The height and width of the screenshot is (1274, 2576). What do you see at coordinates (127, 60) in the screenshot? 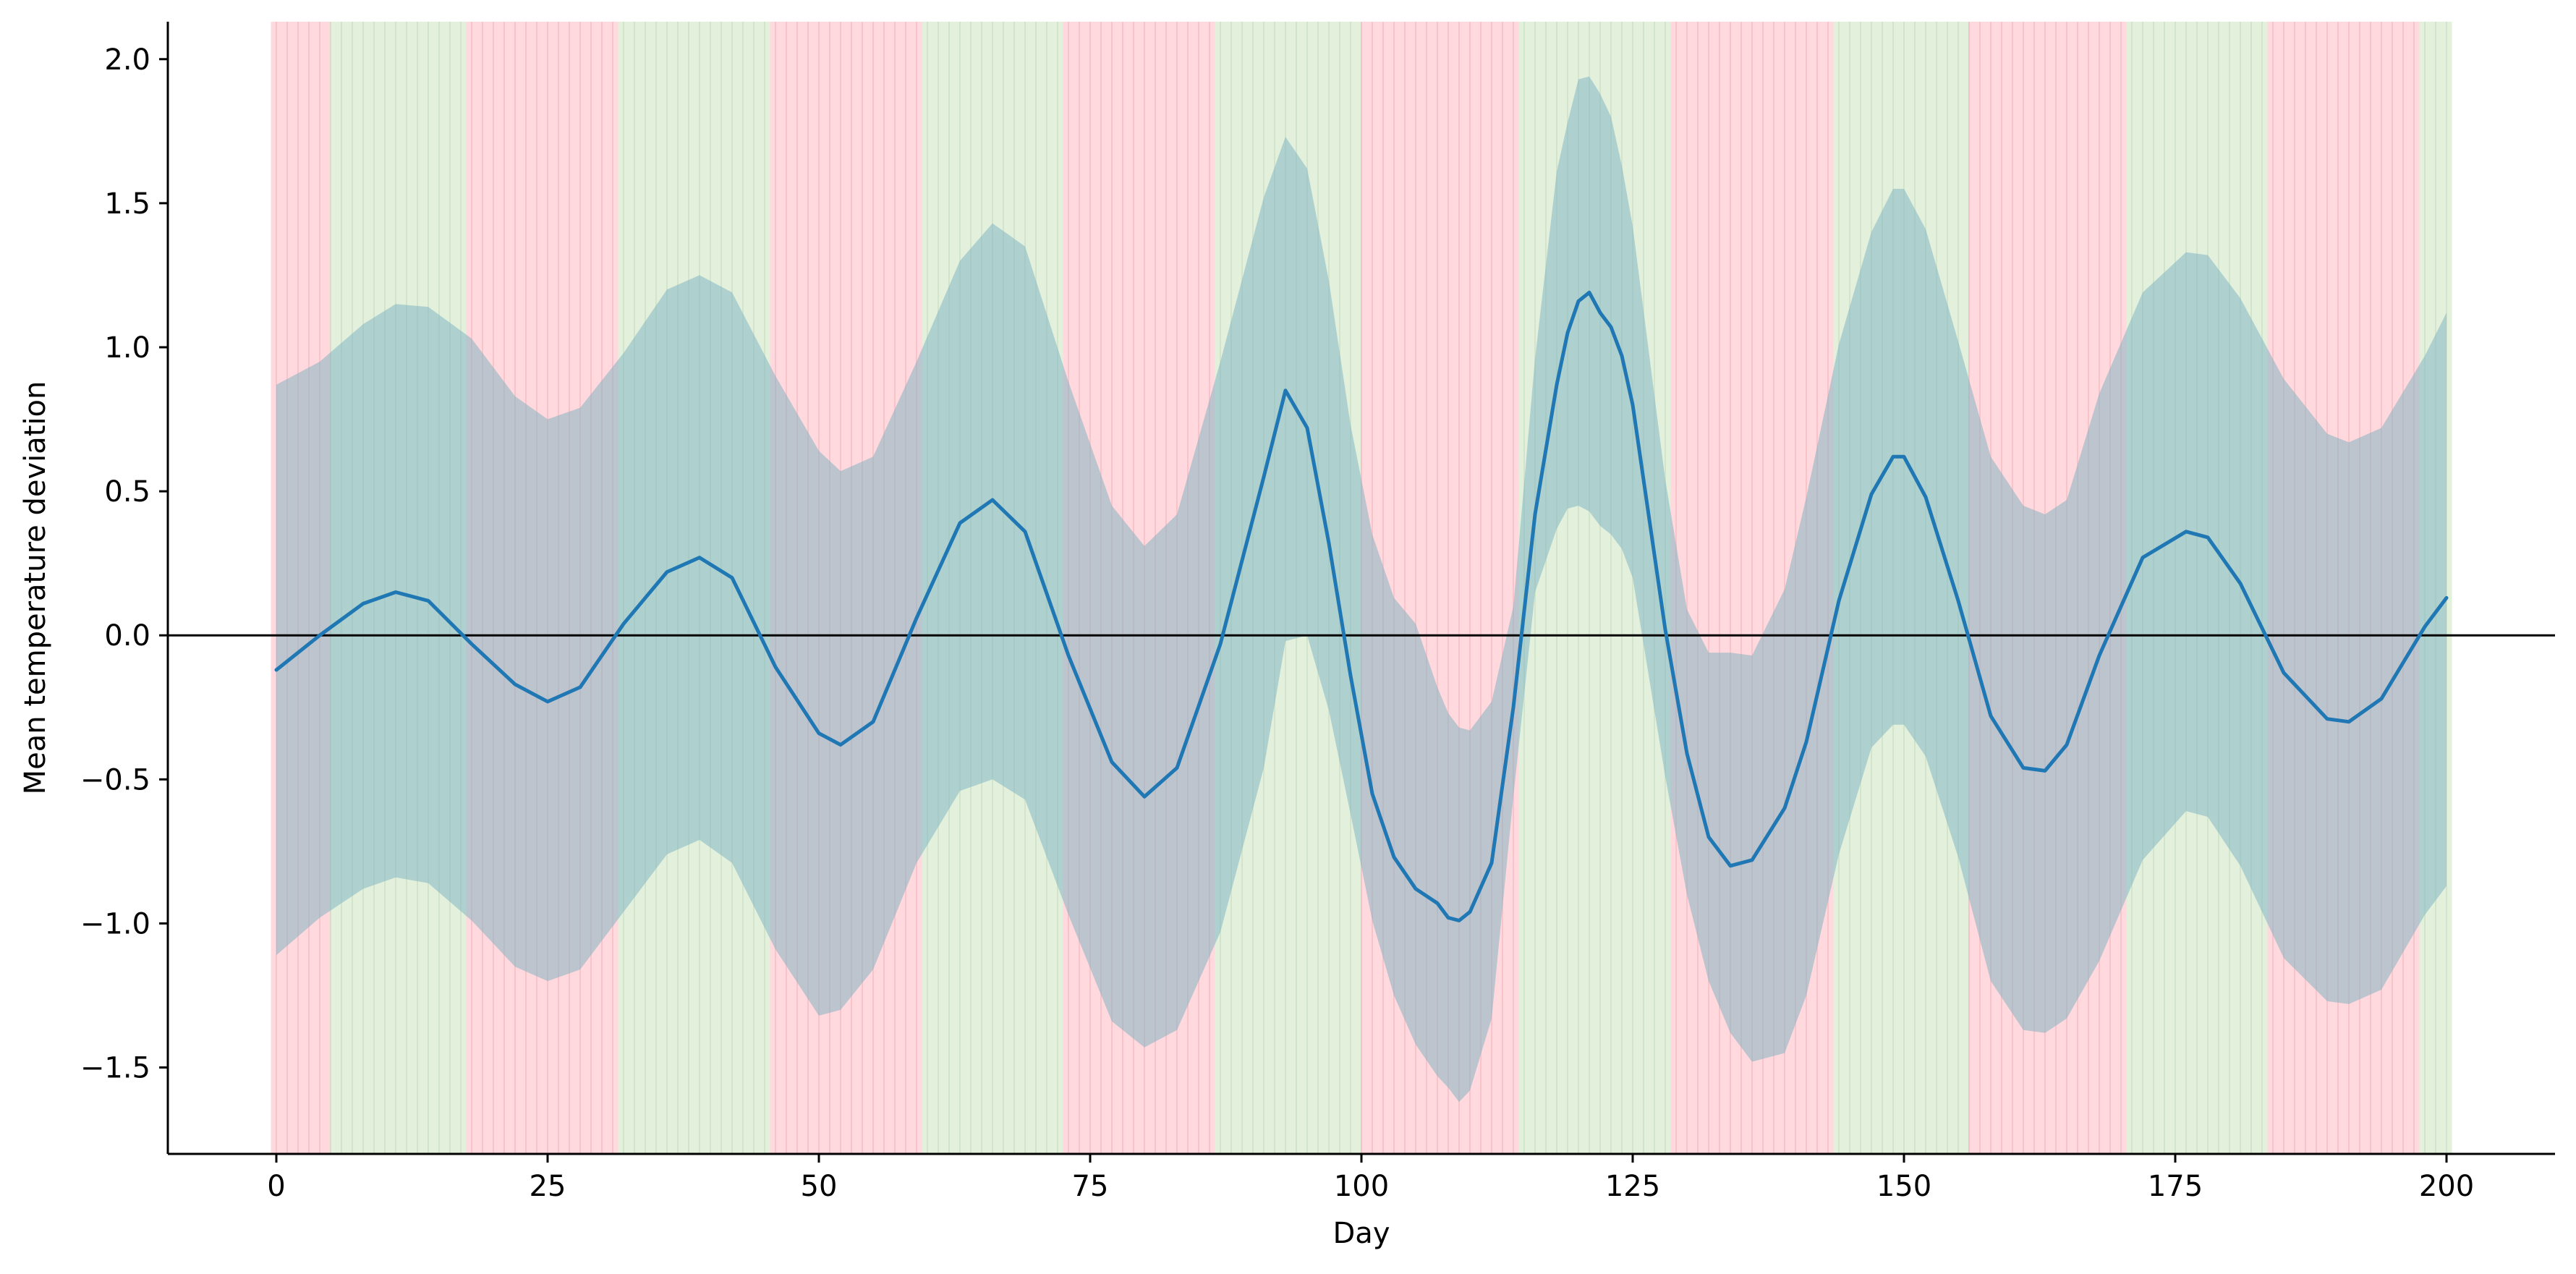
I see `y-tick-label: 2.0` at bounding box center [127, 60].